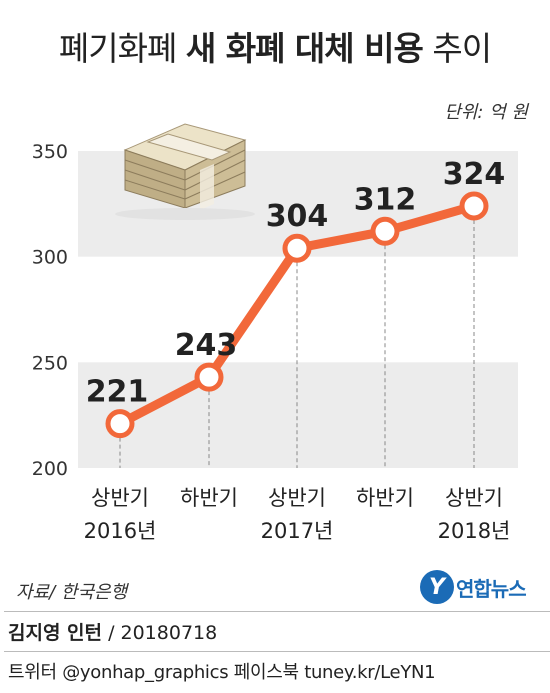  What do you see at coordinates (297, 531) in the screenshot?
I see `x-tick-year: 2017년` at bounding box center [297, 531].